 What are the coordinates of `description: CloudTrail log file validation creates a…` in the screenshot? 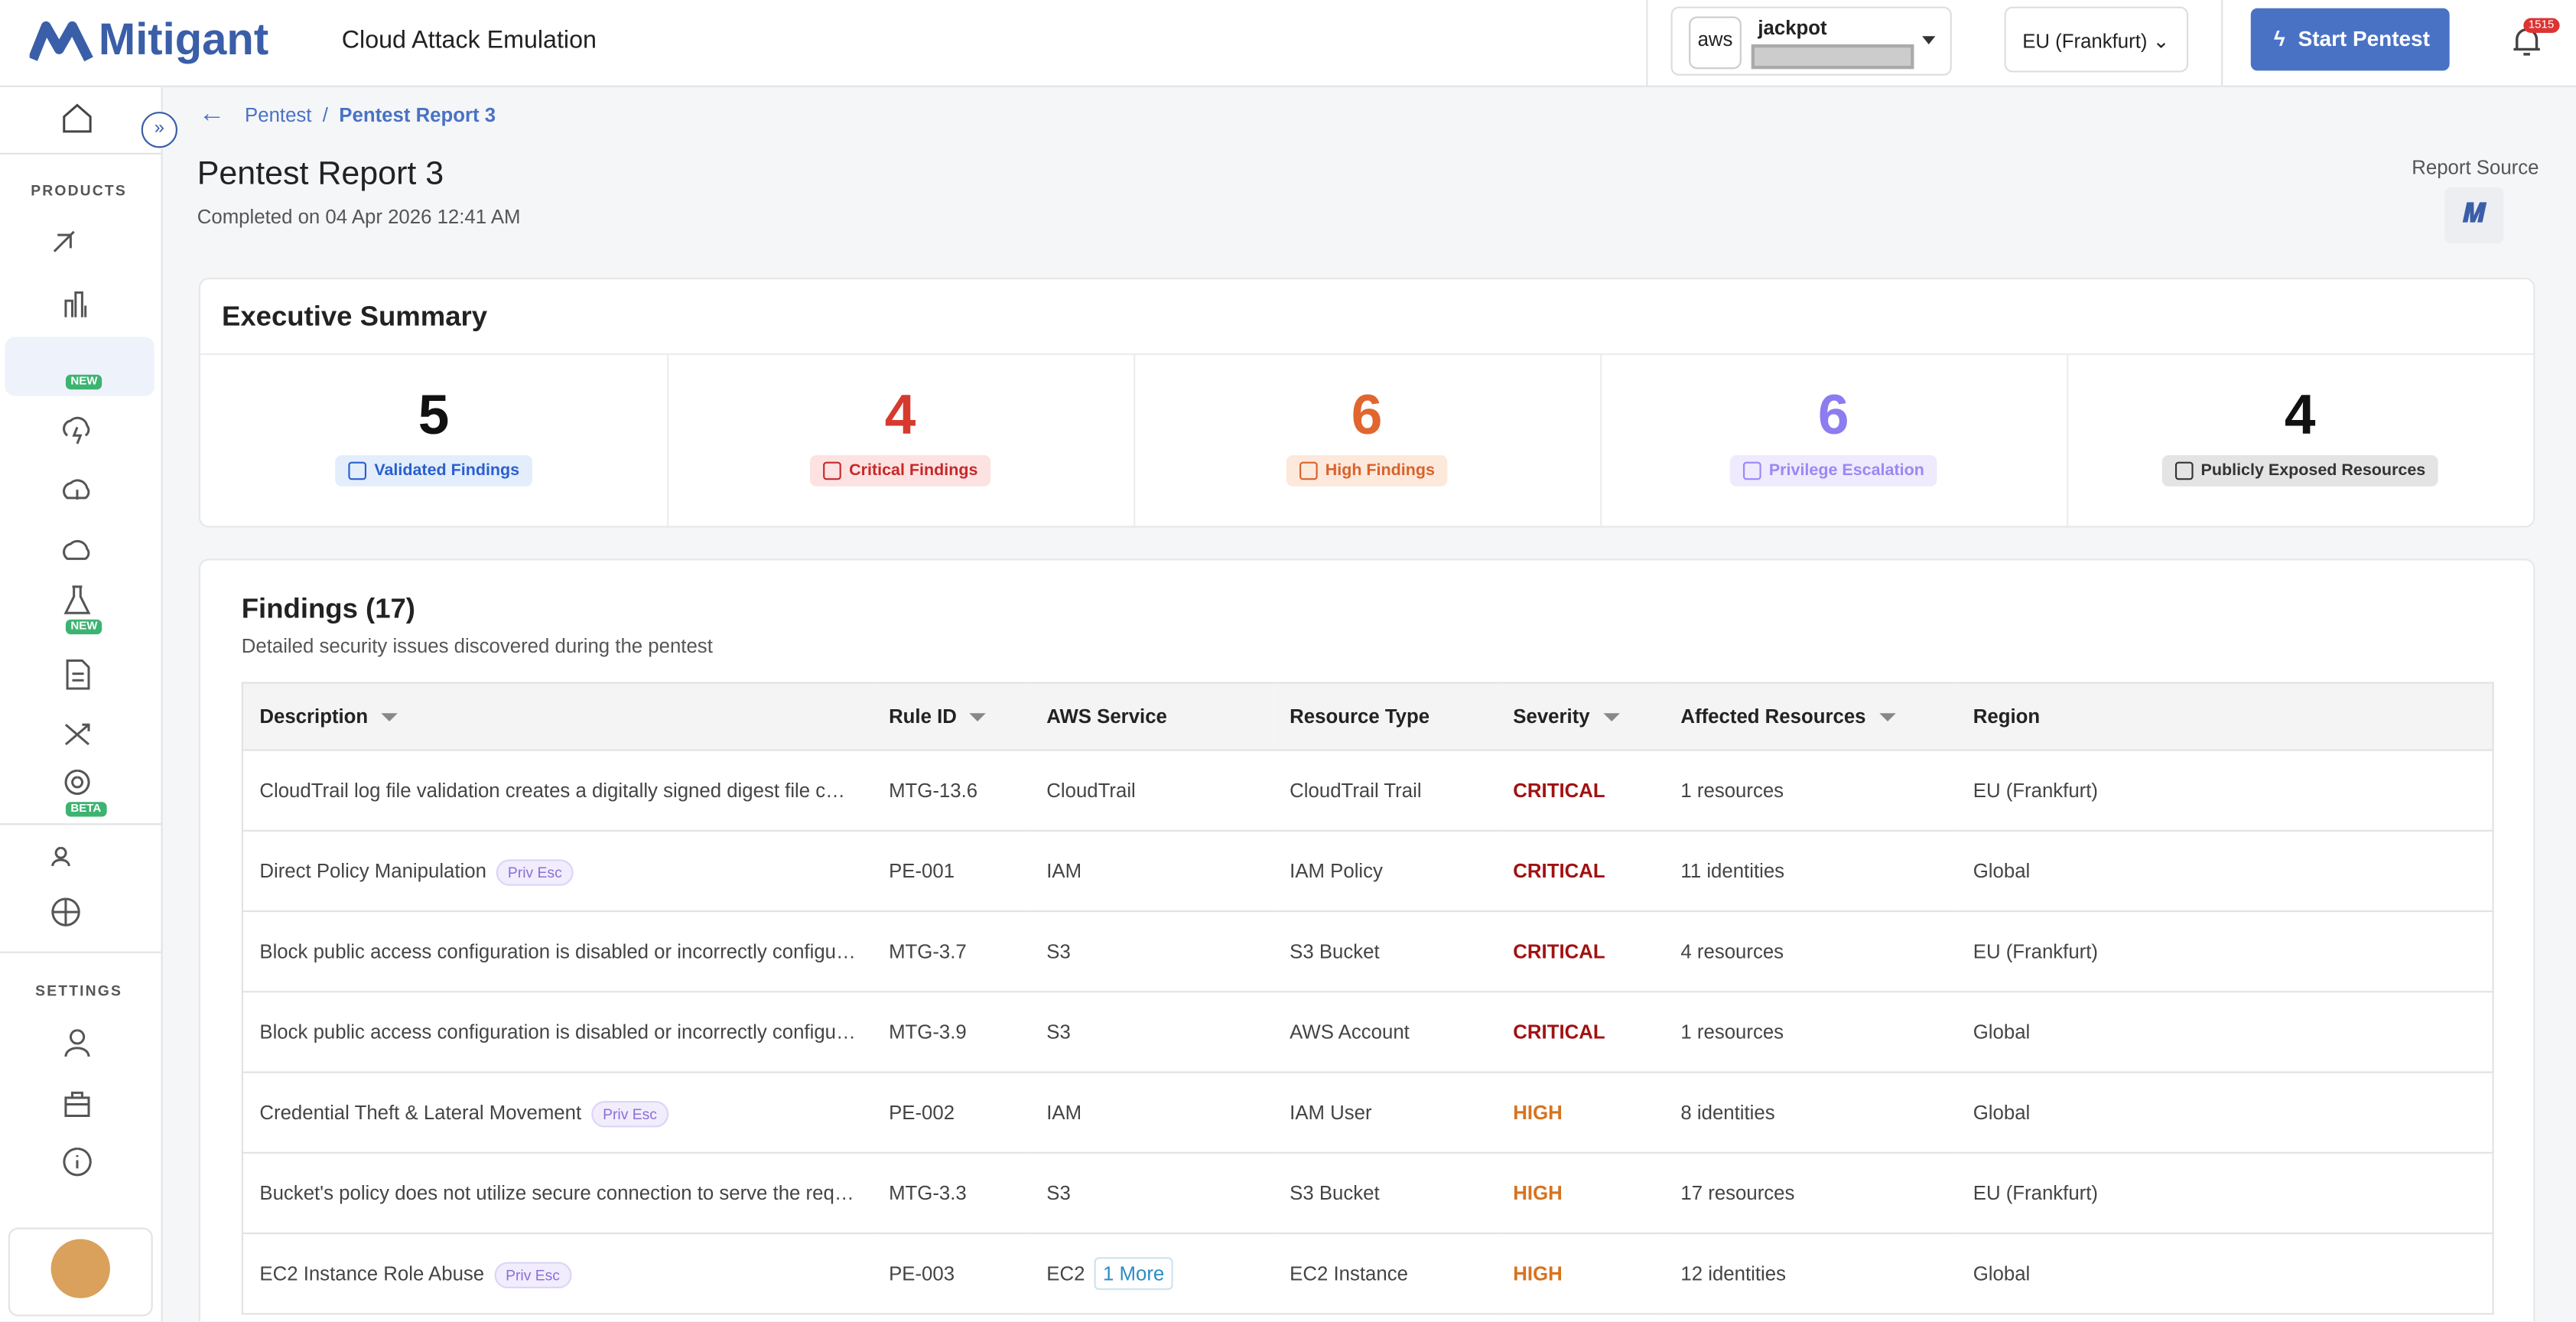 It's located at (557, 791).